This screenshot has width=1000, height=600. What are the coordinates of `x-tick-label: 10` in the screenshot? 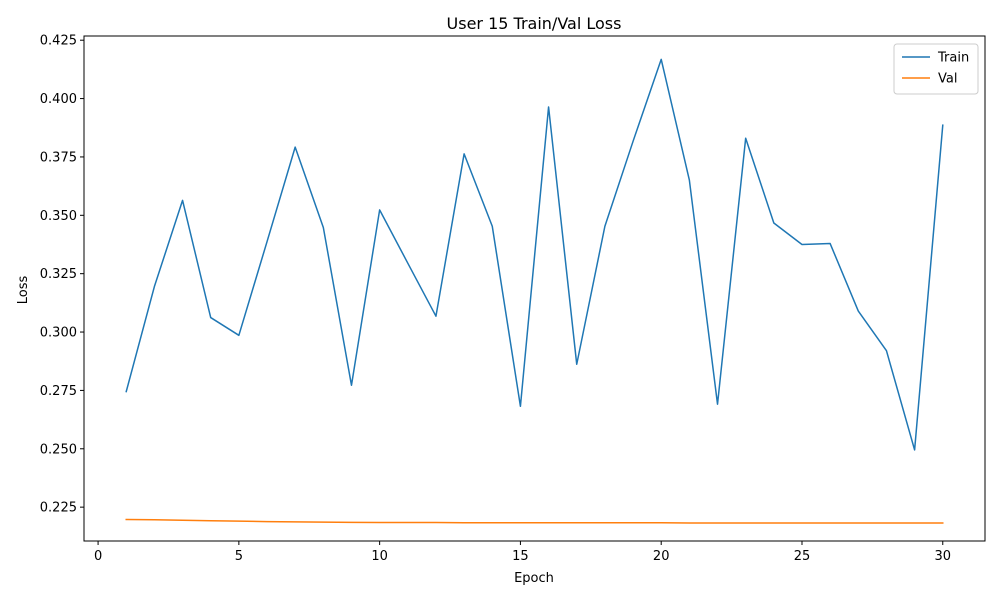 It's located at (379, 556).